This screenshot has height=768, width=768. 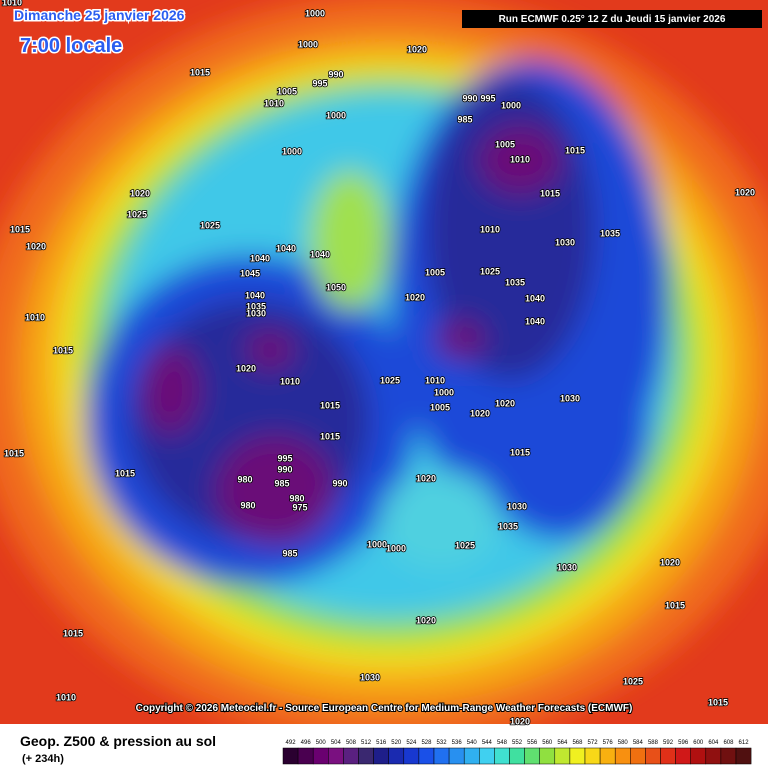 What do you see at coordinates (411, 743) in the screenshot?
I see `colorbar-tick-label: 524` at bounding box center [411, 743].